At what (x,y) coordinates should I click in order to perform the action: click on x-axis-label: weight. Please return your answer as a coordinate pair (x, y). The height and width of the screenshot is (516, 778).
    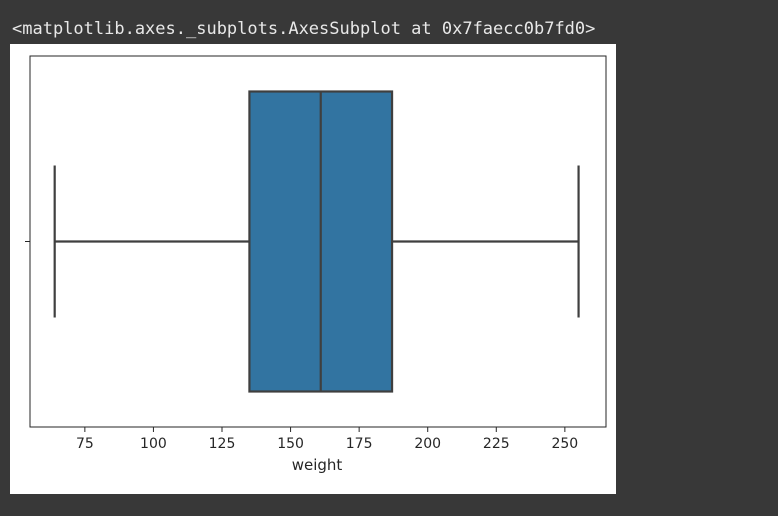
    Looking at the image, I should click on (317, 465).